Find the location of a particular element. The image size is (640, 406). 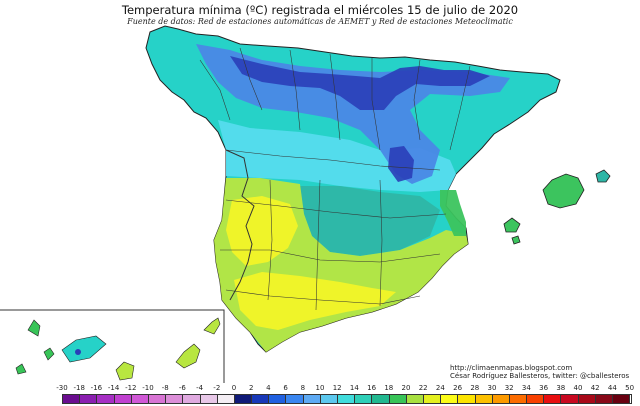

temperature-zone-darkblue is located at coordinates (360, 119).